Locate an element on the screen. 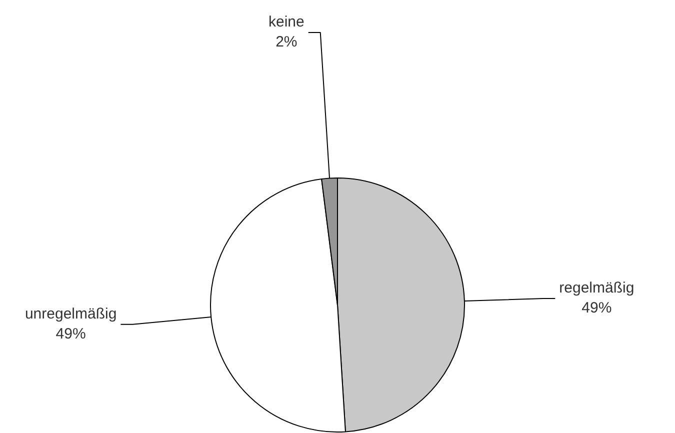 The image size is (675, 433). slice-label: keine is located at coordinates (286, 22).